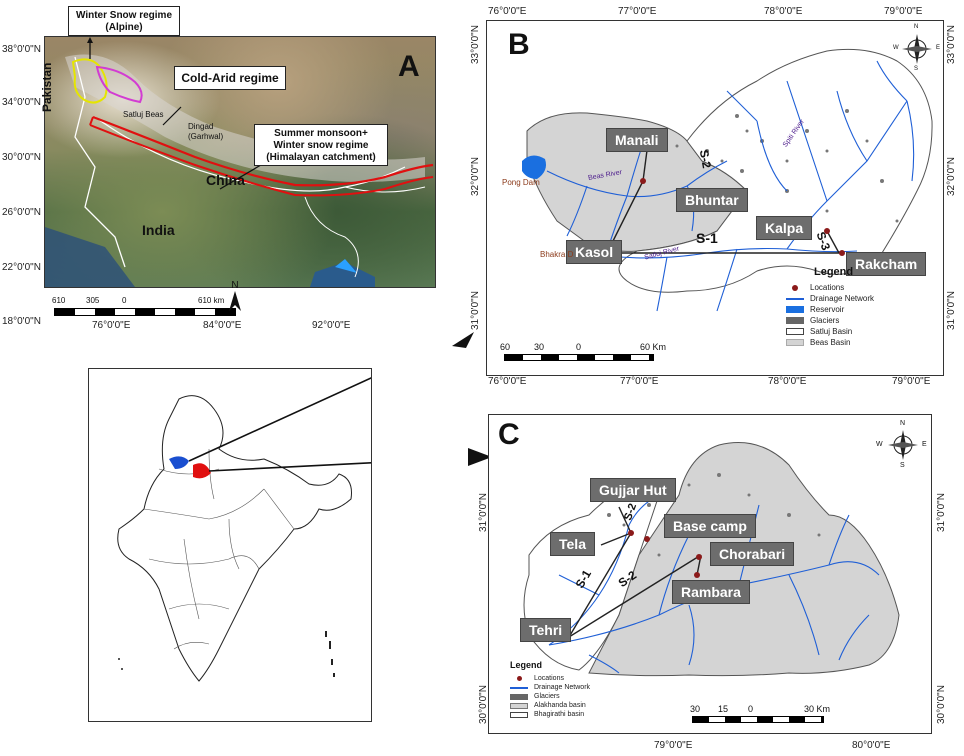 The height and width of the screenshot is (756, 964). What do you see at coordinates (143, 114) in the screenshot?
I see `label-satluj-beas: Satluj Beas` at bounding box center [143, 114].